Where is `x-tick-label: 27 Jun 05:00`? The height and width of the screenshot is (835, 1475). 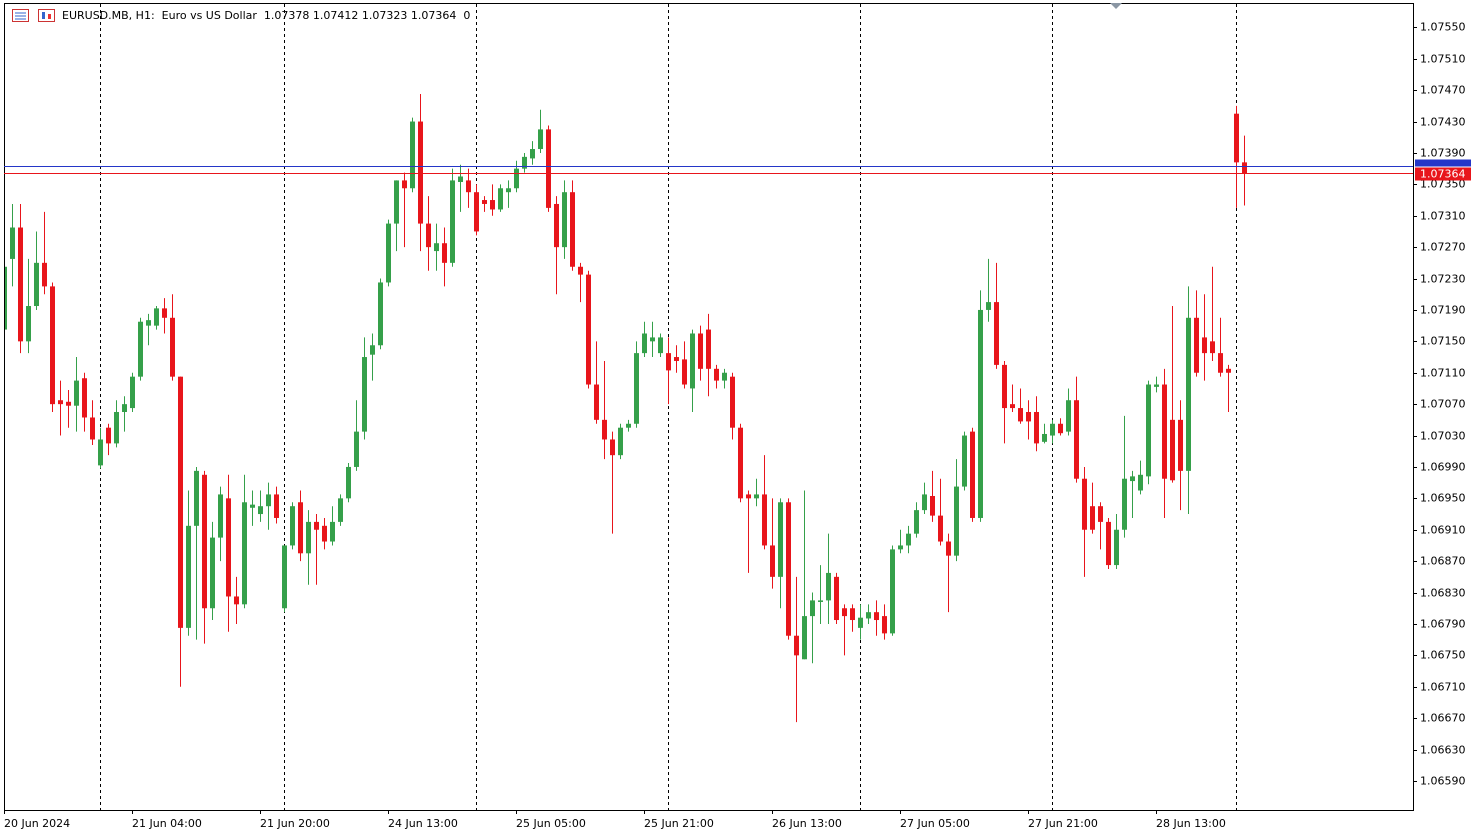 x-tick-label: 27 Jun 05:00 is located at coordinates (935, 823).